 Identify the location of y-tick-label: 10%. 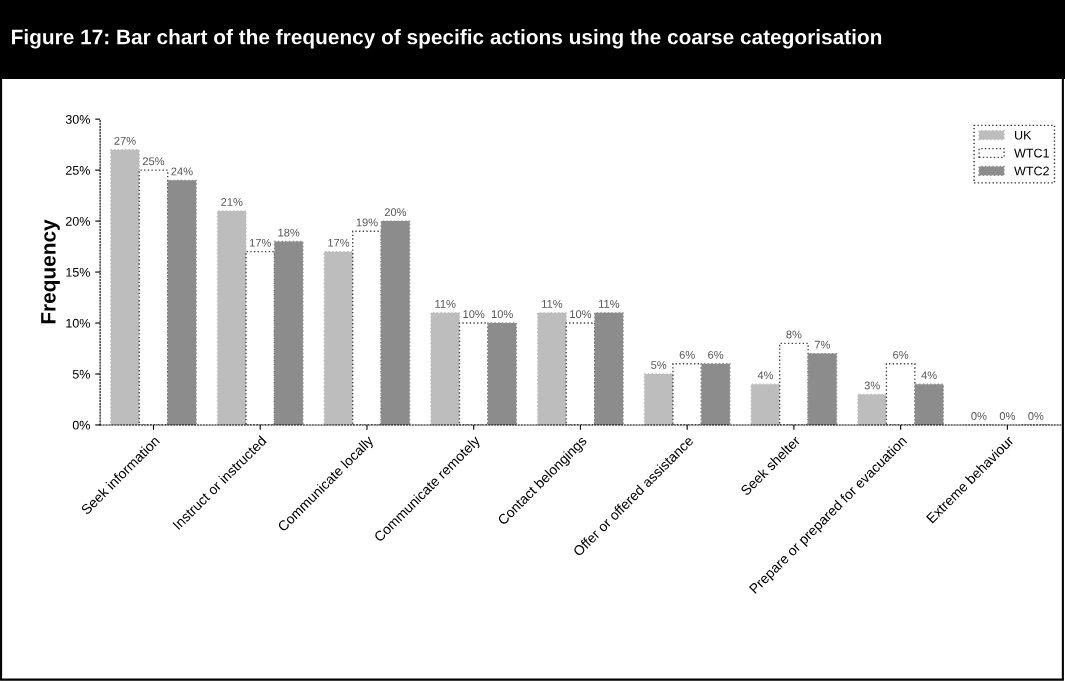
(78, 323).